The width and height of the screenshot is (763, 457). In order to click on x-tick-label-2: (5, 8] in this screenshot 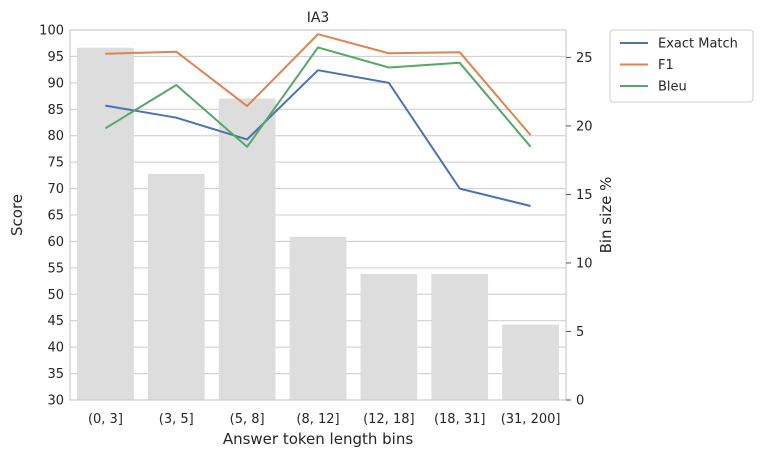, I will do `click(247, 419)`.